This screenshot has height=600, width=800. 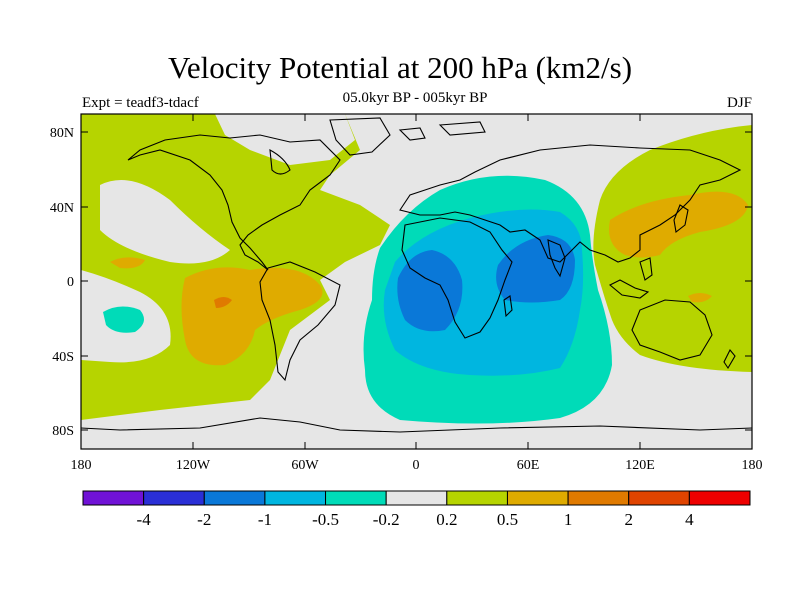 I want to click on colorbar-level-label: 1, so click(x=568, y=519).